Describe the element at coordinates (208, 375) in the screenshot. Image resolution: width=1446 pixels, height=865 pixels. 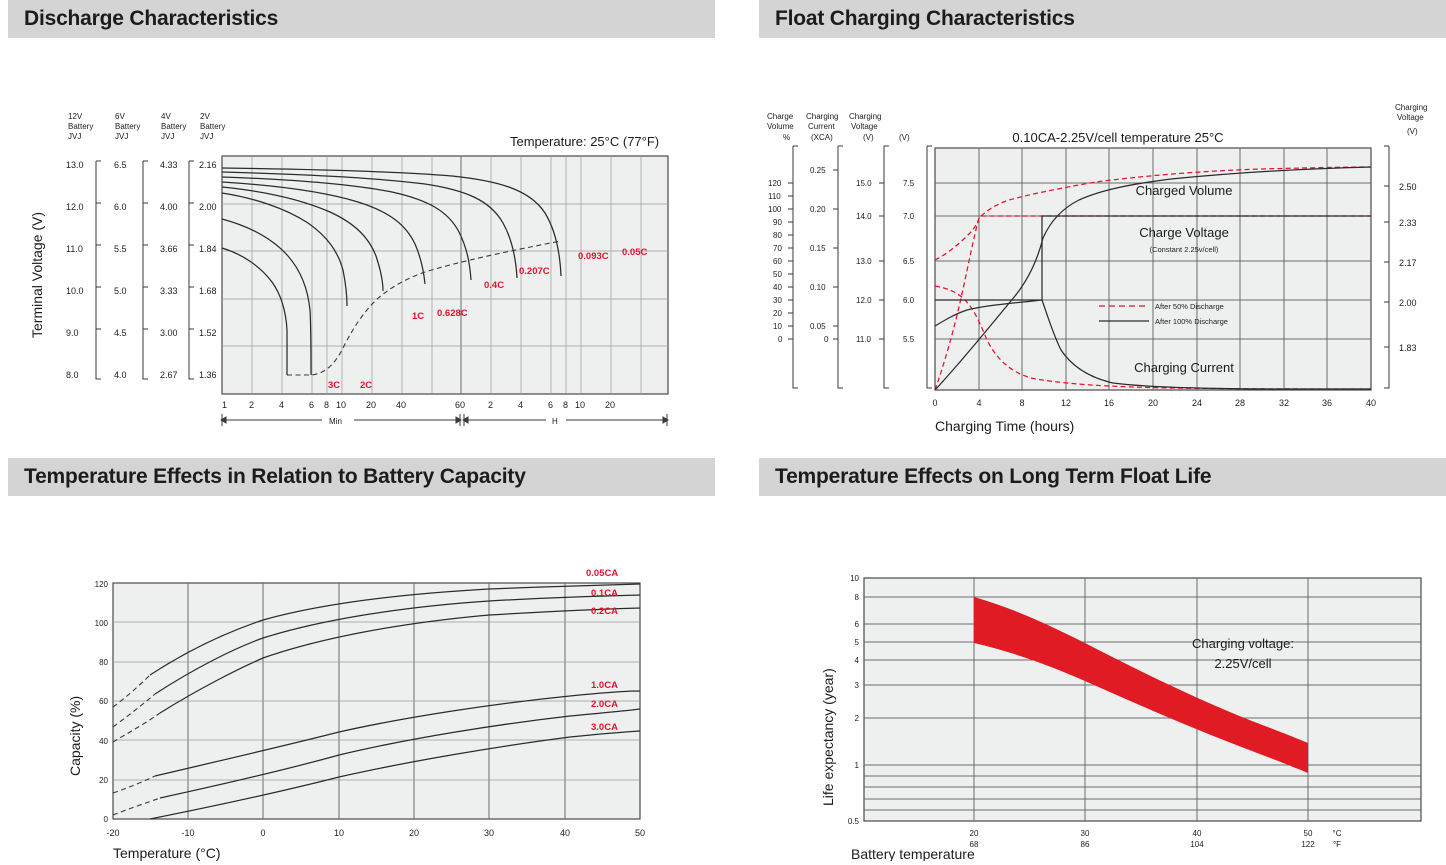
I see `ytick-2v-5: 1.36` at that location.